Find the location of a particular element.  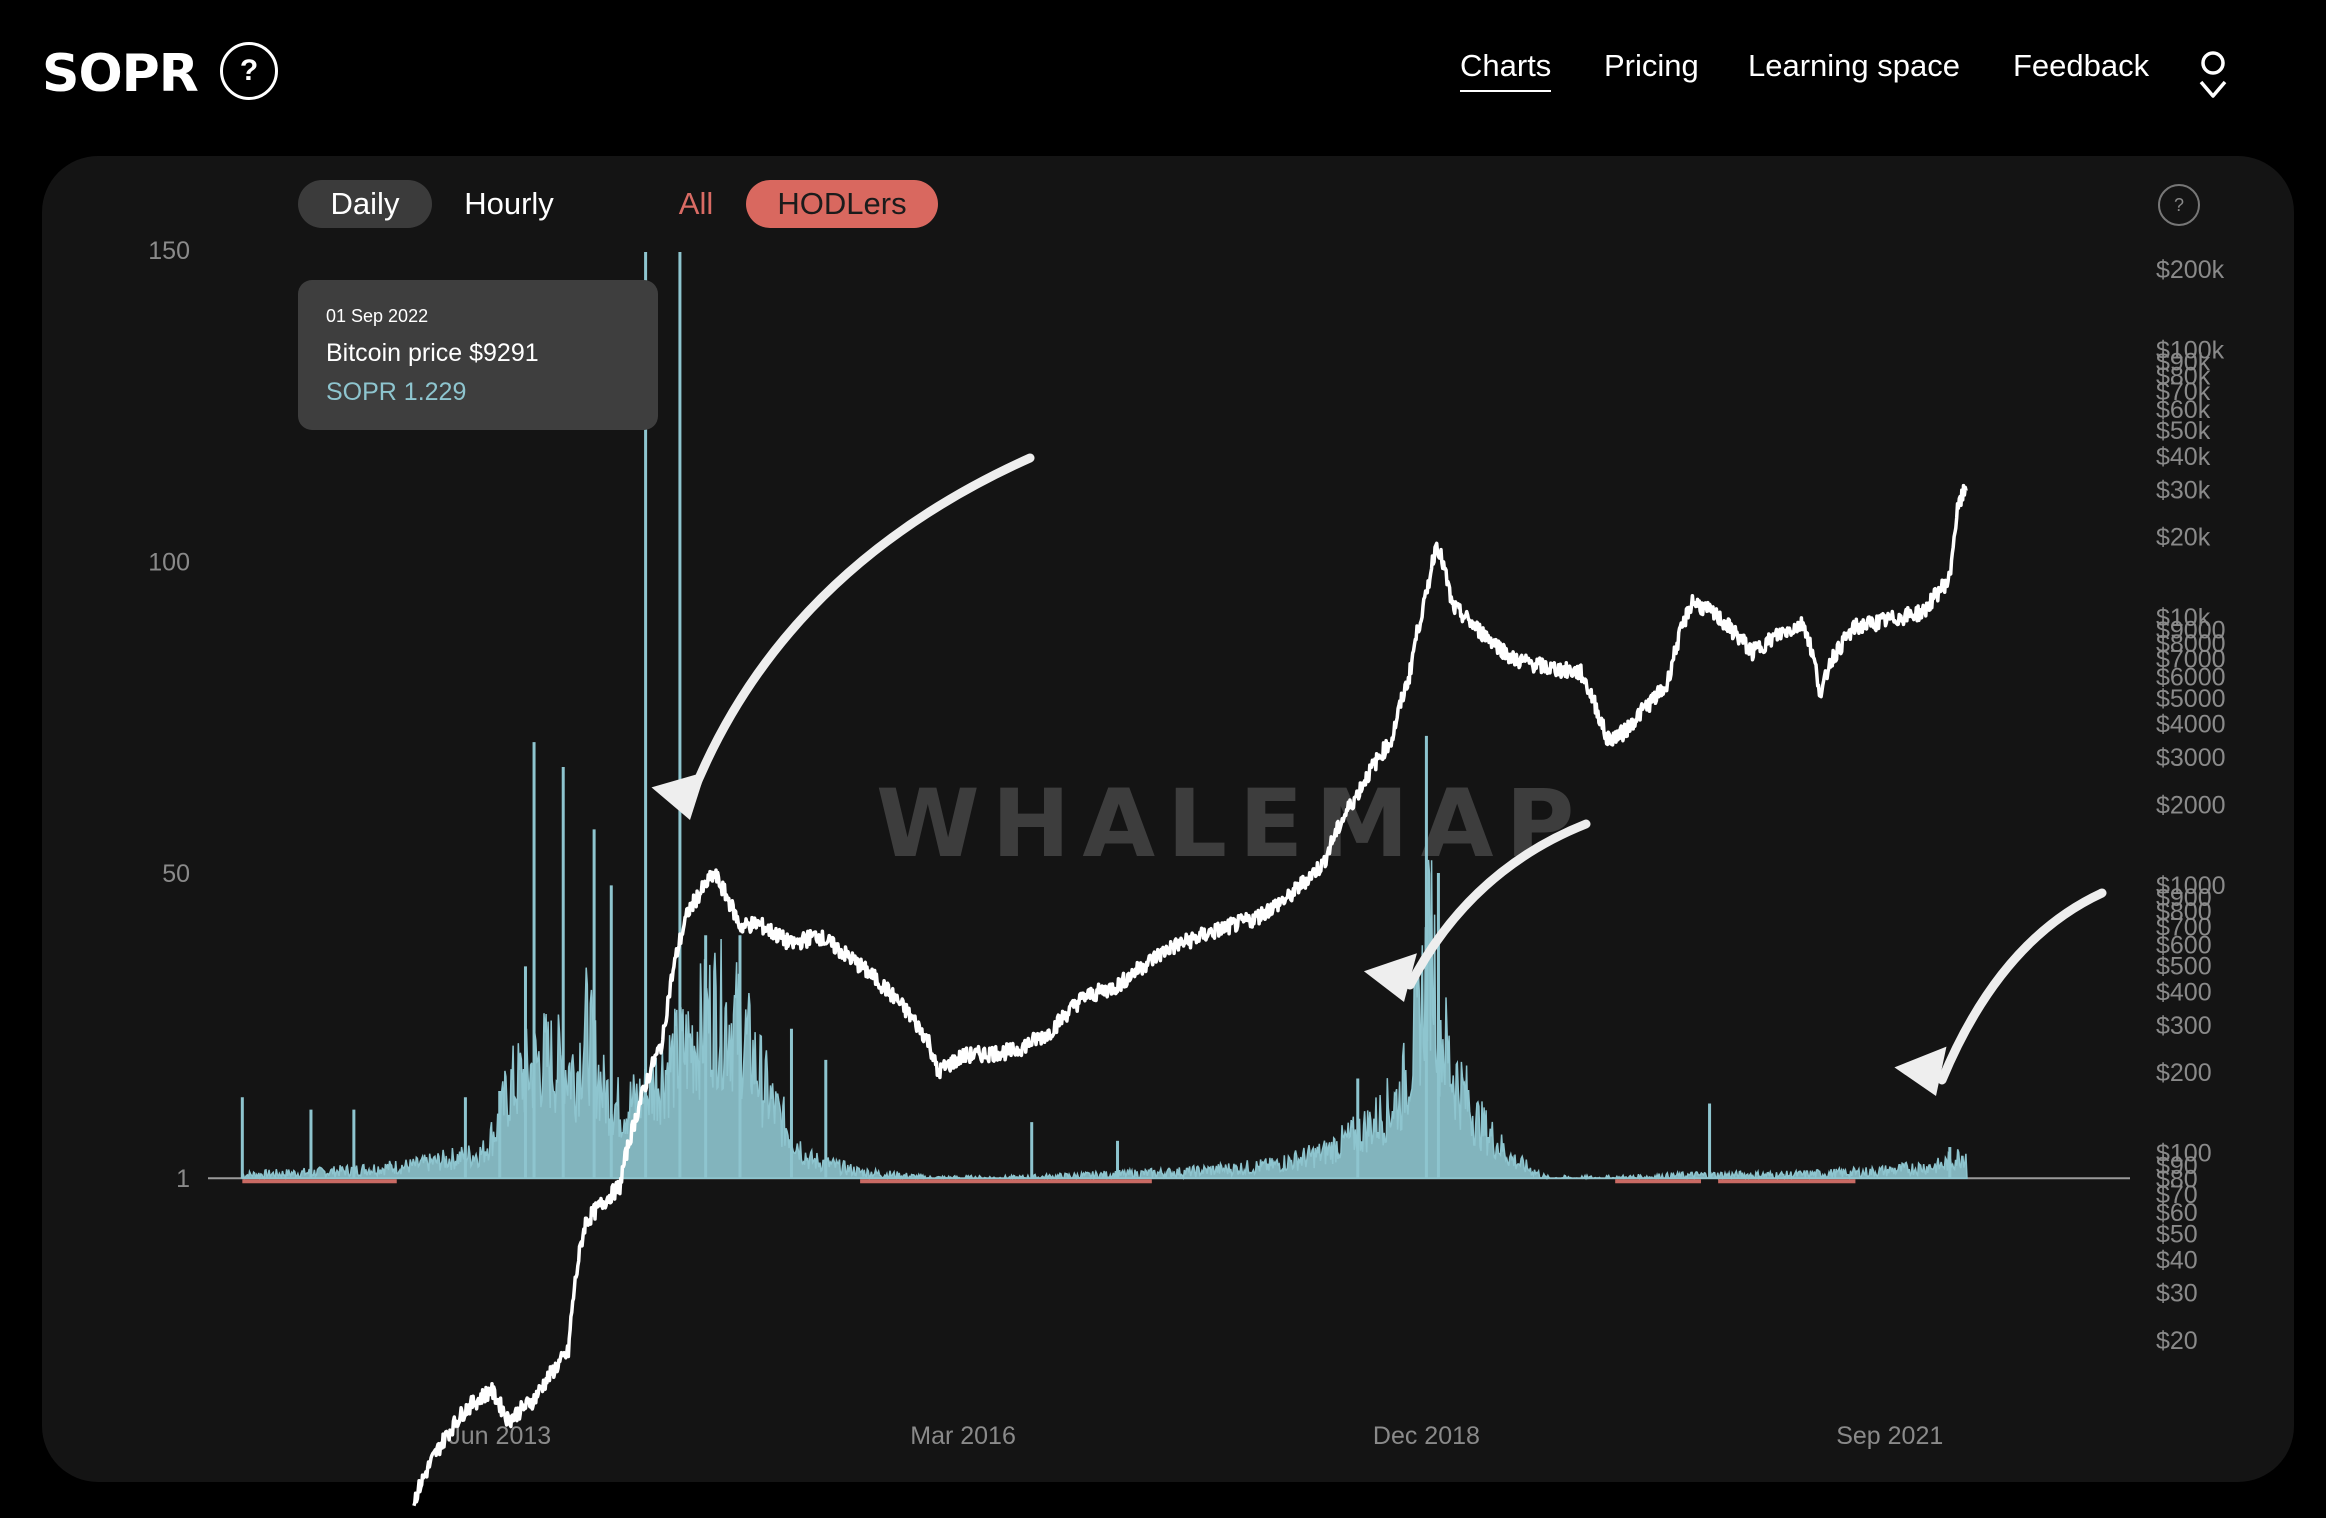

y-right-tick-label: $2000 is located at coordinates (2191, 805).